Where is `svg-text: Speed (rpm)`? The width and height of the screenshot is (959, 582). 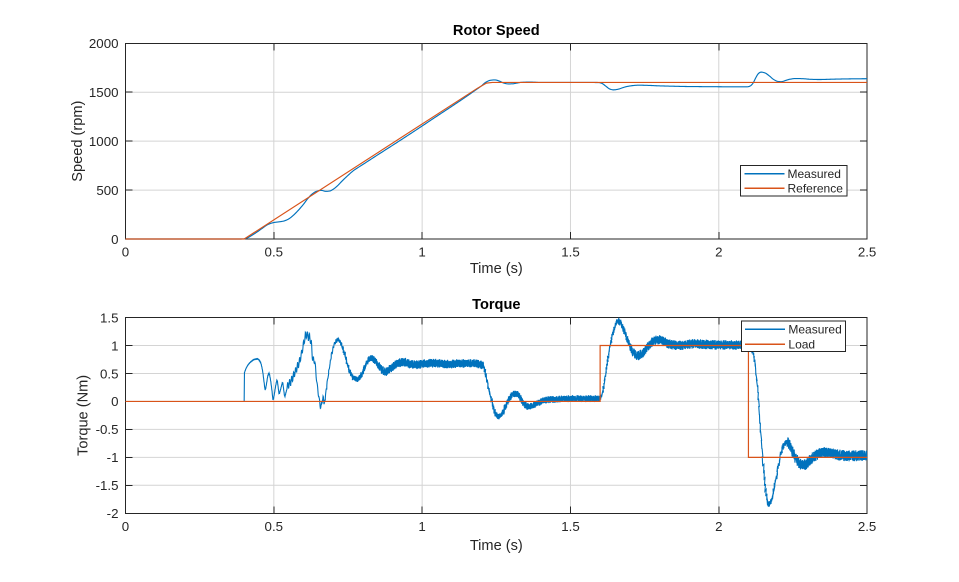
svg-text: Speed (rpm) is located at coordinates (78, 141).